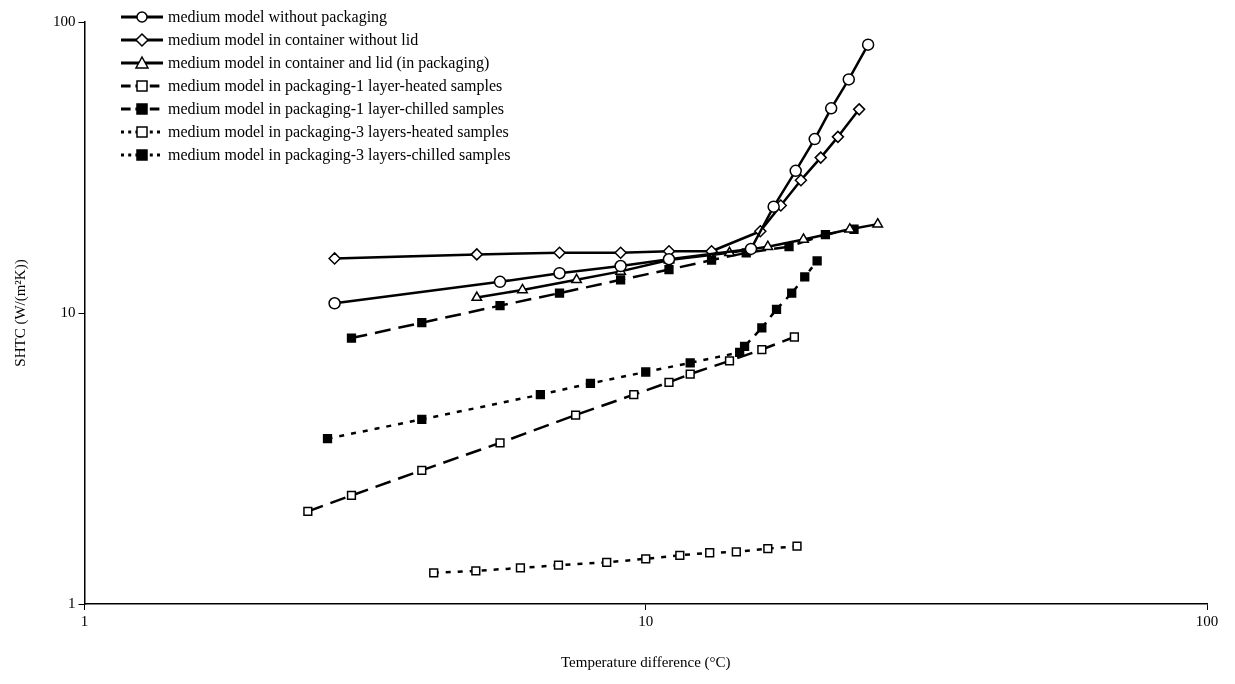  What do you see at coordinates (645, 662) in the screenshot?
I see `x-axis-title: Temperature difference (°C)` at bounding box center [645, 662].